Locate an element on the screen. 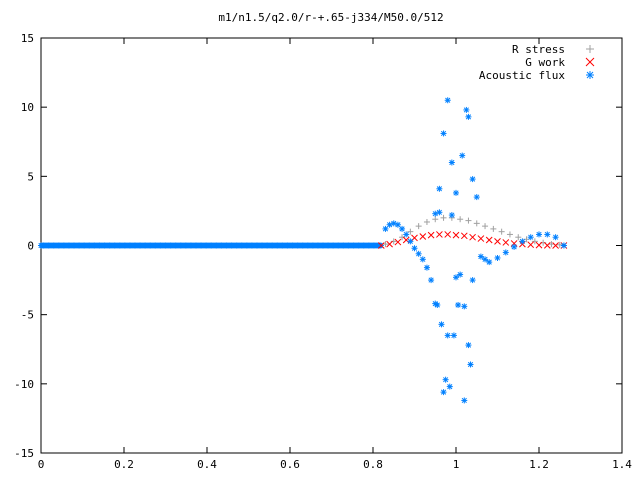  y-tick-label: -15 is located at coordinates (24, 453).